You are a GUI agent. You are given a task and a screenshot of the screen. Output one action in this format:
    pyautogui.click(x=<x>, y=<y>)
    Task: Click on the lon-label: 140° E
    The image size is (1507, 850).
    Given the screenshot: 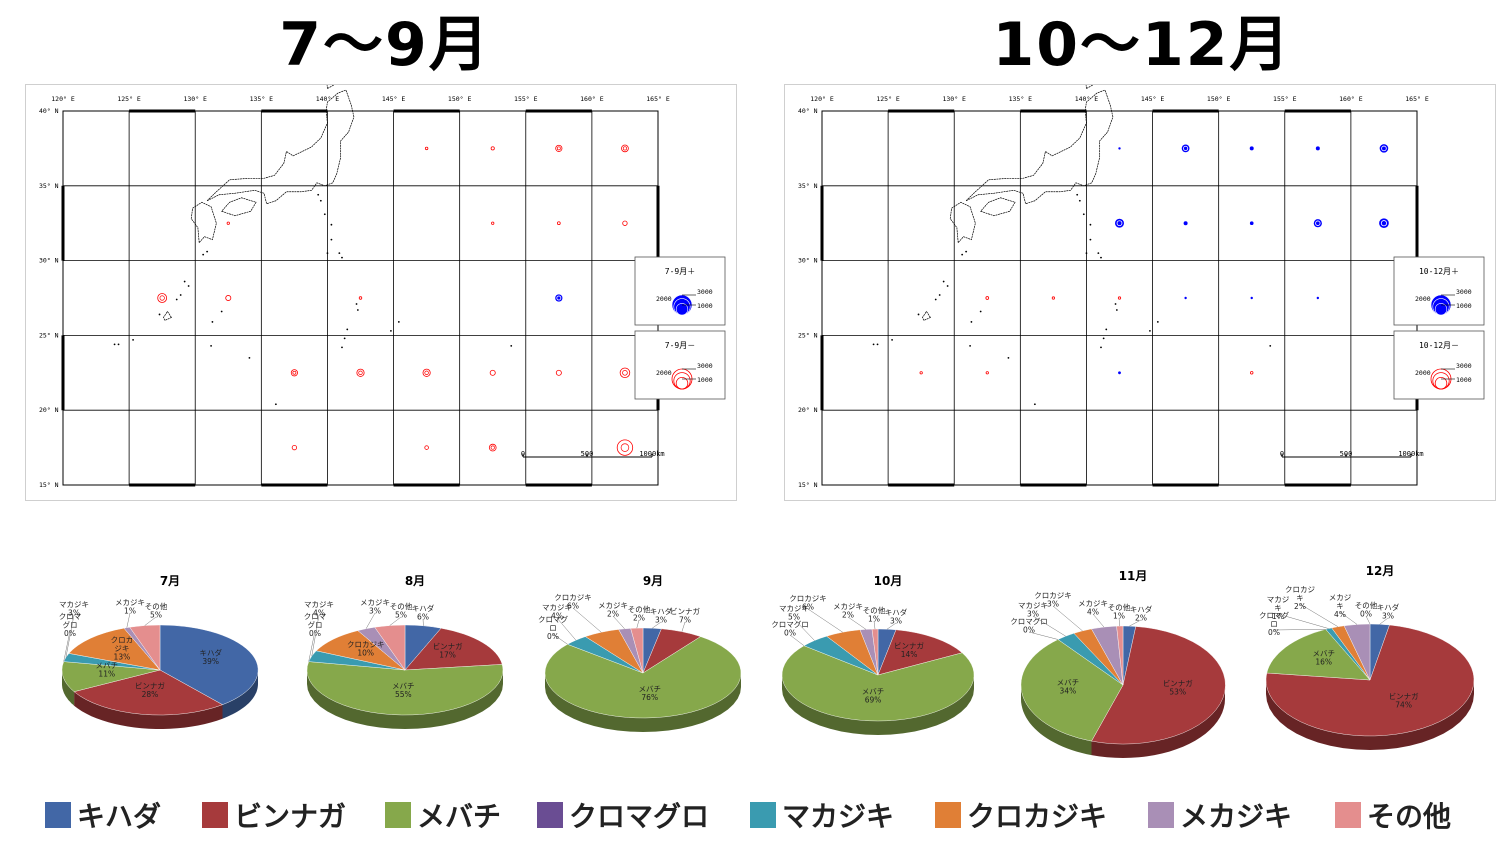 What is the action you would take?
    pyautogui.click(x=328, y=99)
    